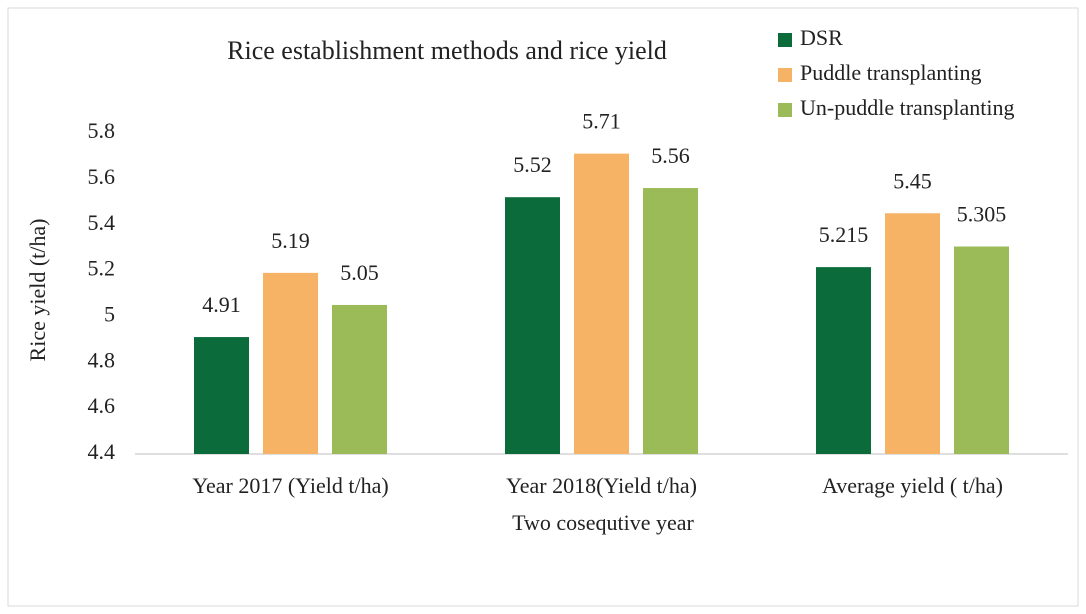 The image size is (1086, 614). What do you see at coordinates (601, 485) in the screenshot?
I see `x-tick-label: Year 2018(Yield t/ha)` at bounding box center [601, 485].